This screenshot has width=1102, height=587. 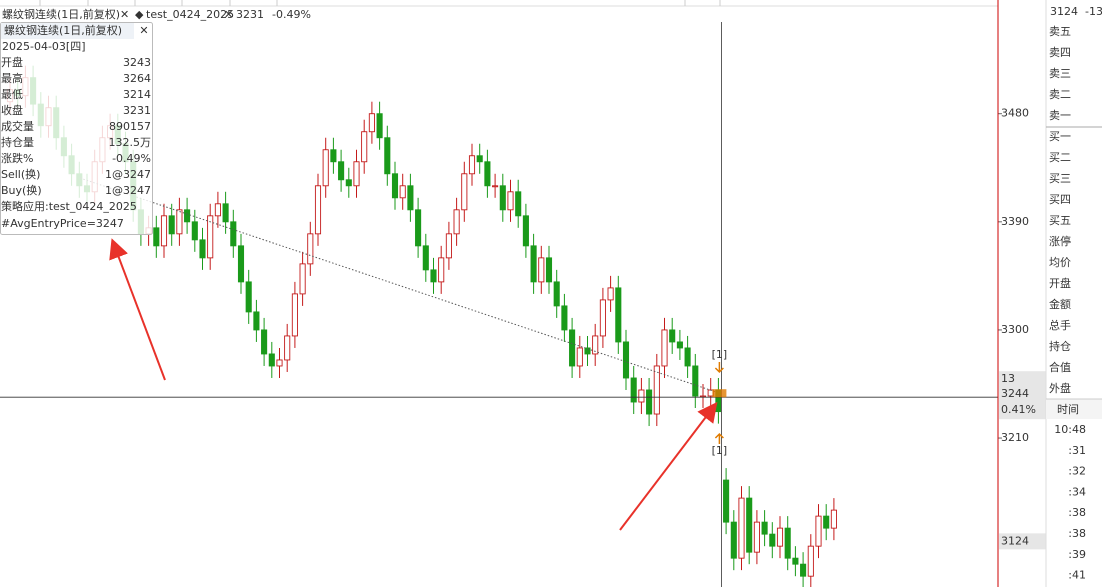 I want to click on quote-item: 卖二, so click(x=1060, y=94).